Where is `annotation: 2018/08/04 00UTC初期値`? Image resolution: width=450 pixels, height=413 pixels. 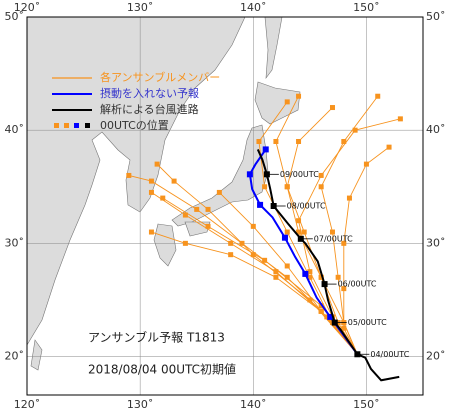 annotation: 2018/08/04 00UTC初期値 is located at coordinates (162, 369).